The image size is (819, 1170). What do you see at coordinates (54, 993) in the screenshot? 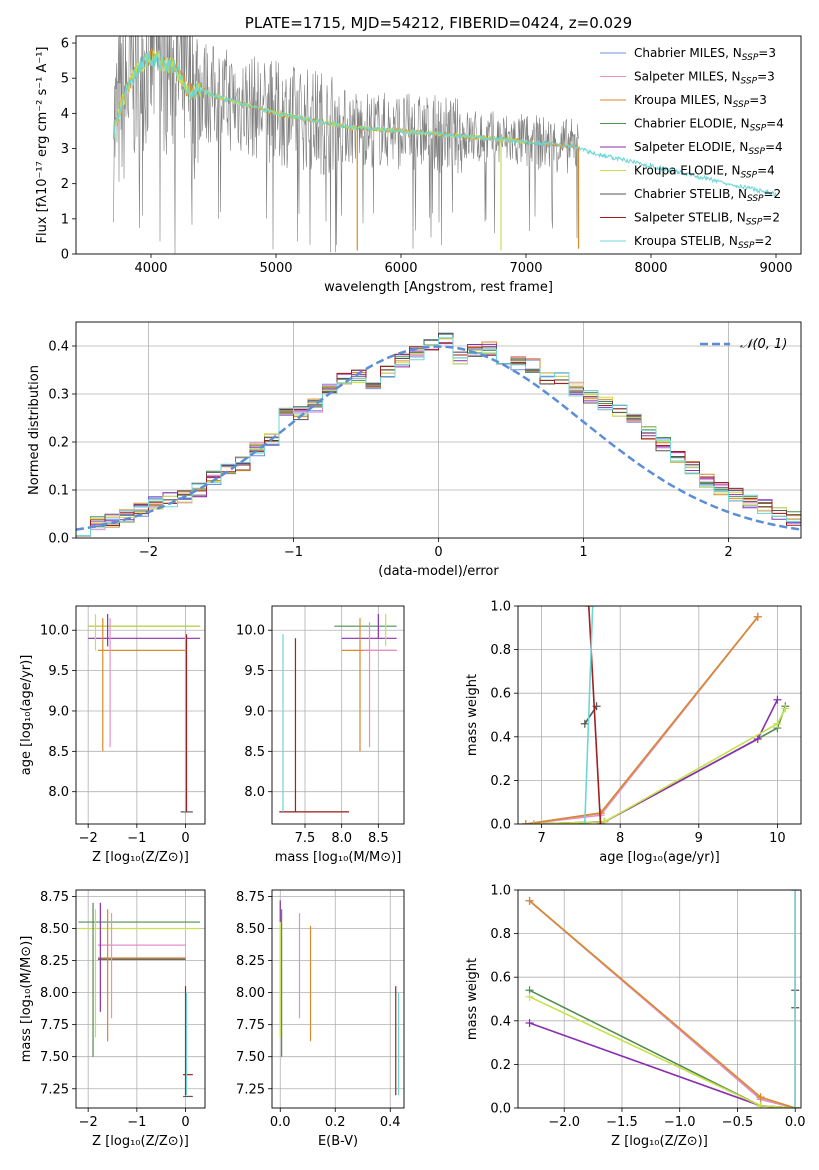
I see `mass_vs_Z-ytick-label-3: 8.00` at bounding box center [54, 993].